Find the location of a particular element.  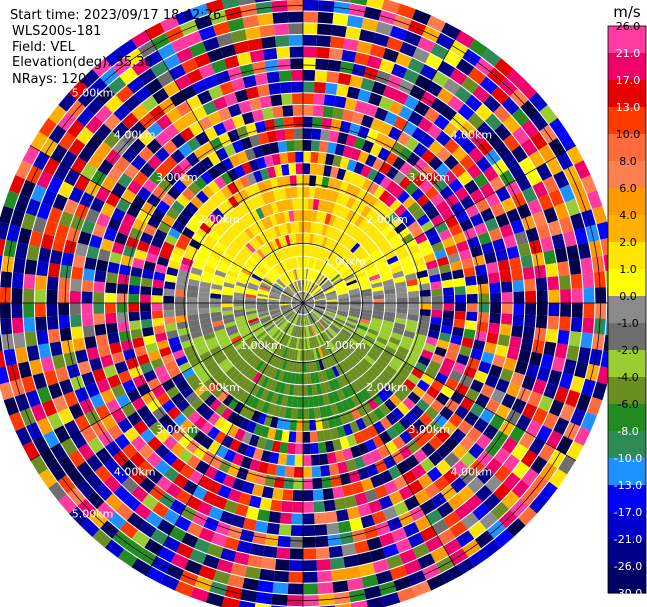

azimuth-spoke is located at coordinates (224, 166).